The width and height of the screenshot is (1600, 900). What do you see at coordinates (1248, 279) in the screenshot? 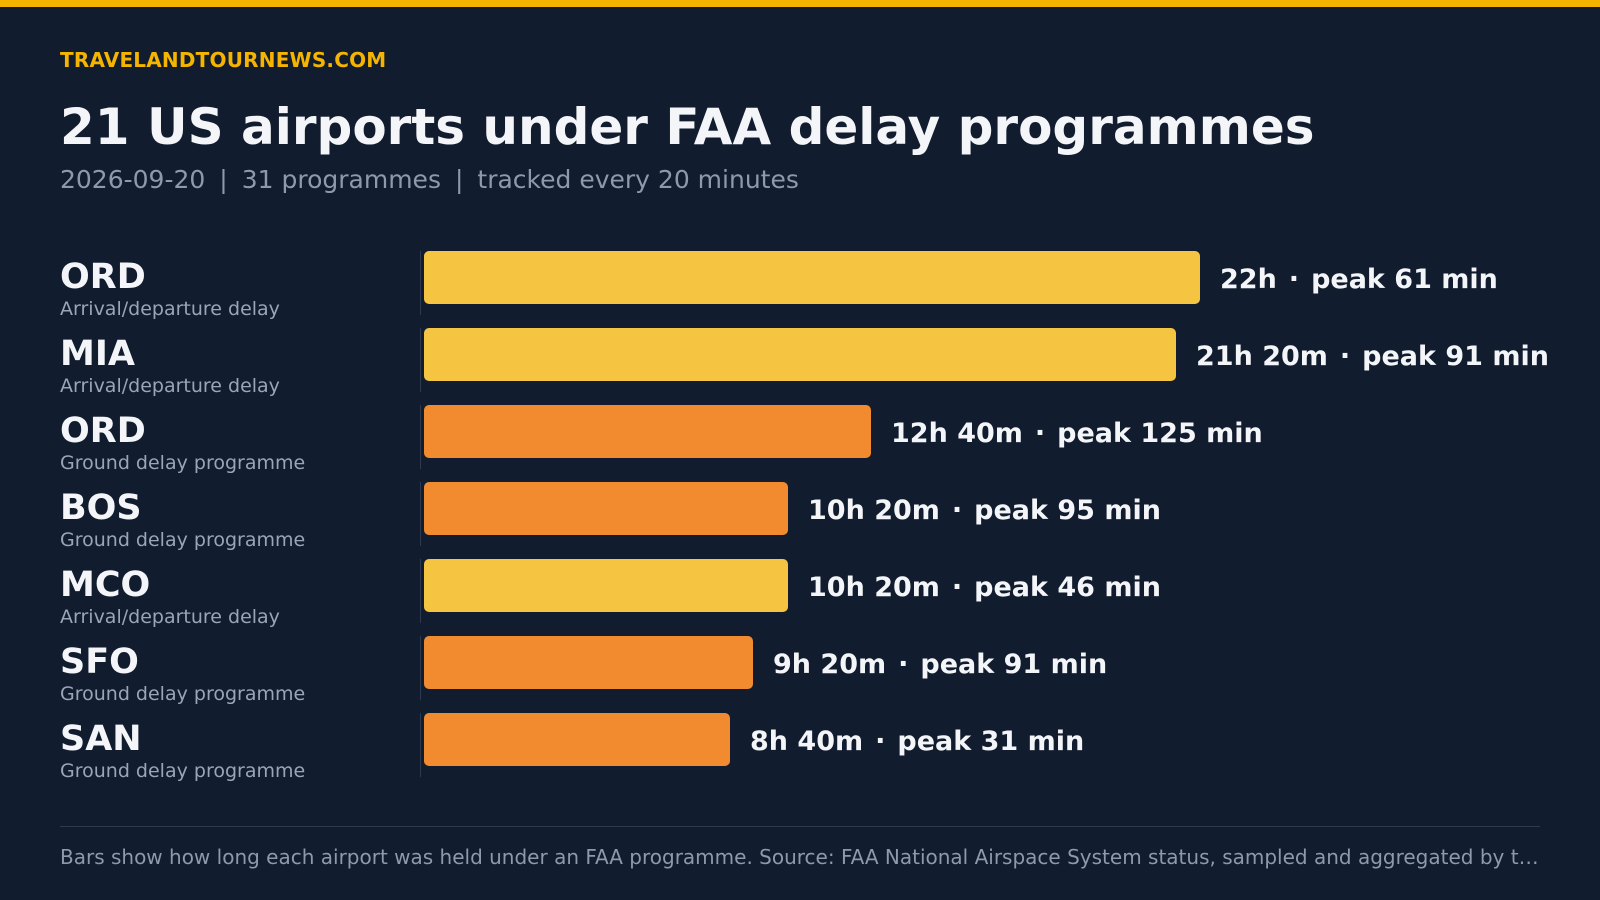
I see `duration-label: 22h` at bounding box center [1248, 279].